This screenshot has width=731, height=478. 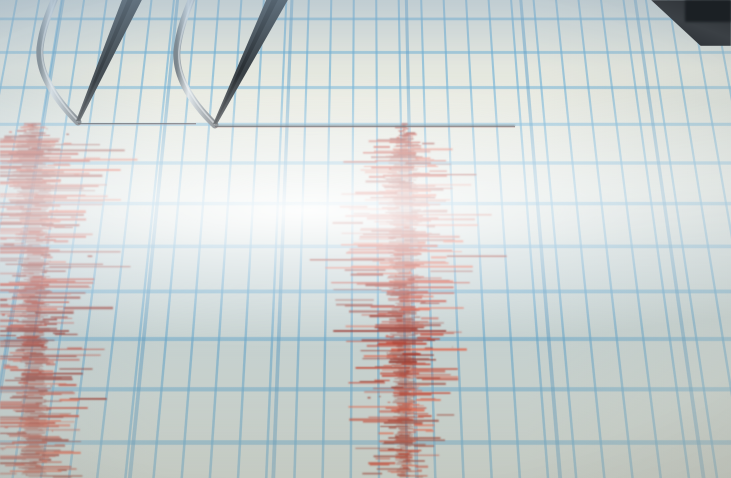 I want to click on machine-body-shadow, so click(x=708, y=11).